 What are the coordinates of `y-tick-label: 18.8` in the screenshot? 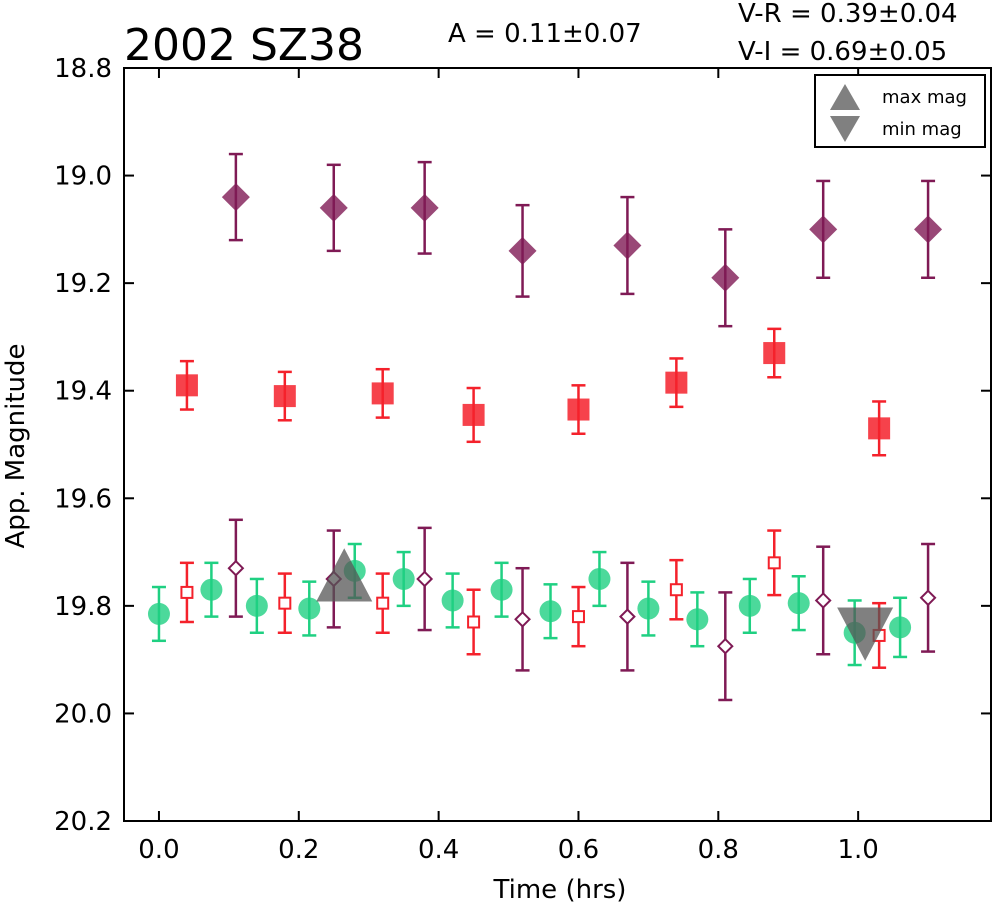 It's located at (83, 69).